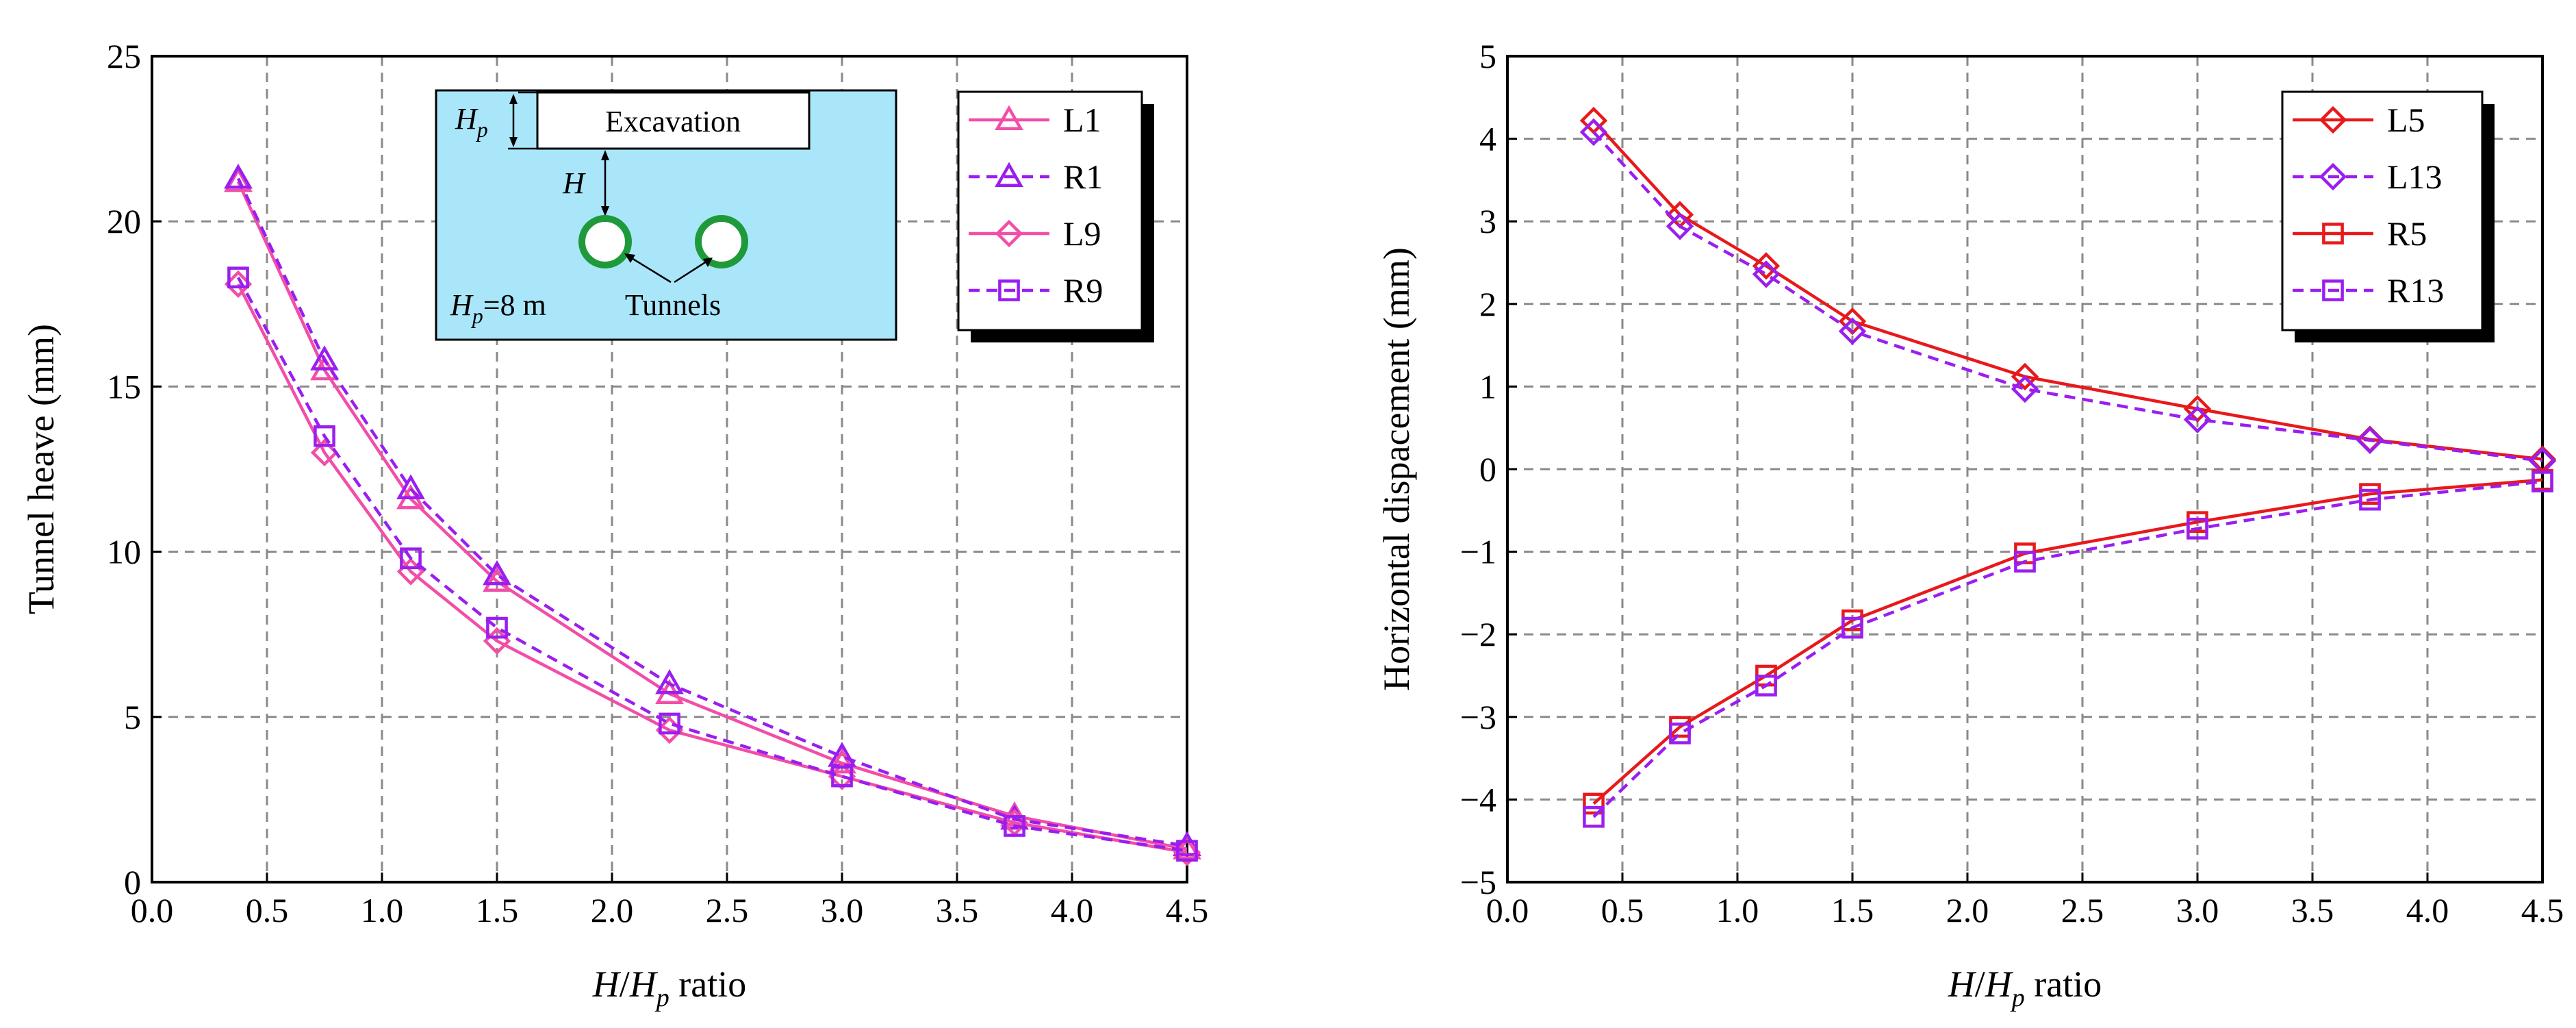  What do you see at coordinates (2415, 177) in the screenshot?
I see `legend-label: L13` at bounding box center [2415, 177].